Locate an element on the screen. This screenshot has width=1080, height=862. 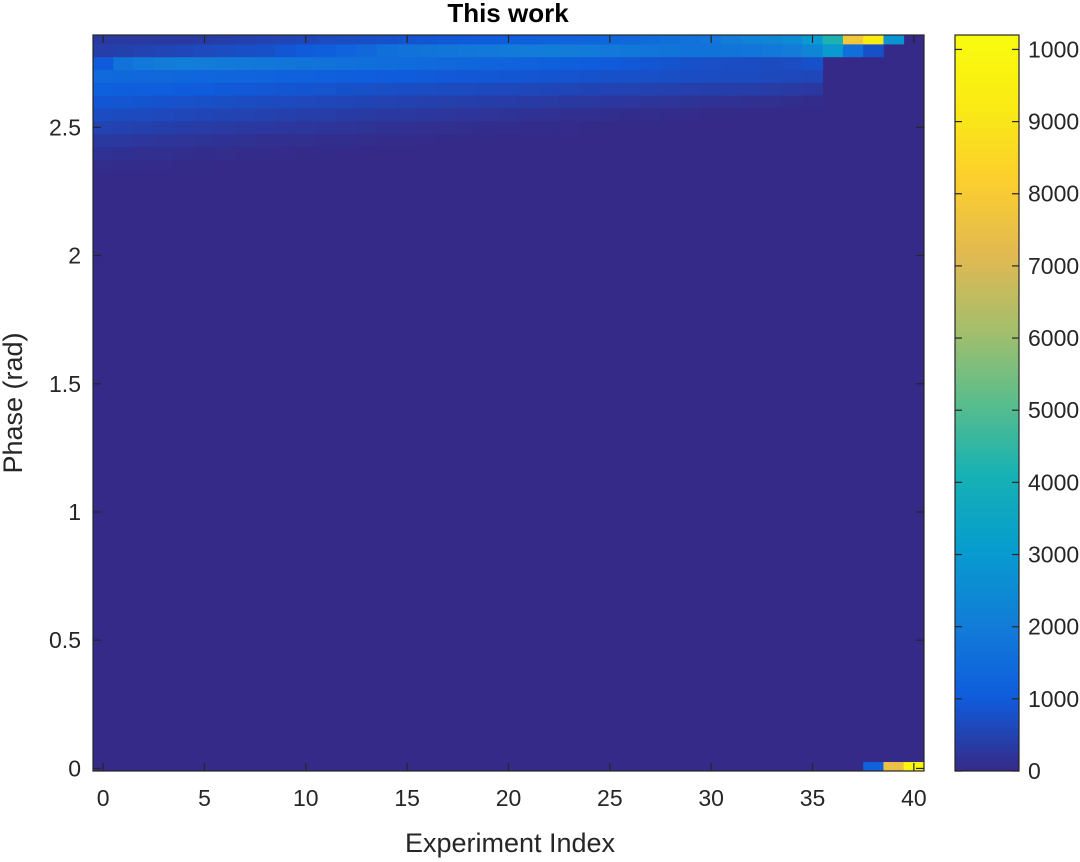
colorbar-tick-label: 9000 is located at coordinates (1053, 122).